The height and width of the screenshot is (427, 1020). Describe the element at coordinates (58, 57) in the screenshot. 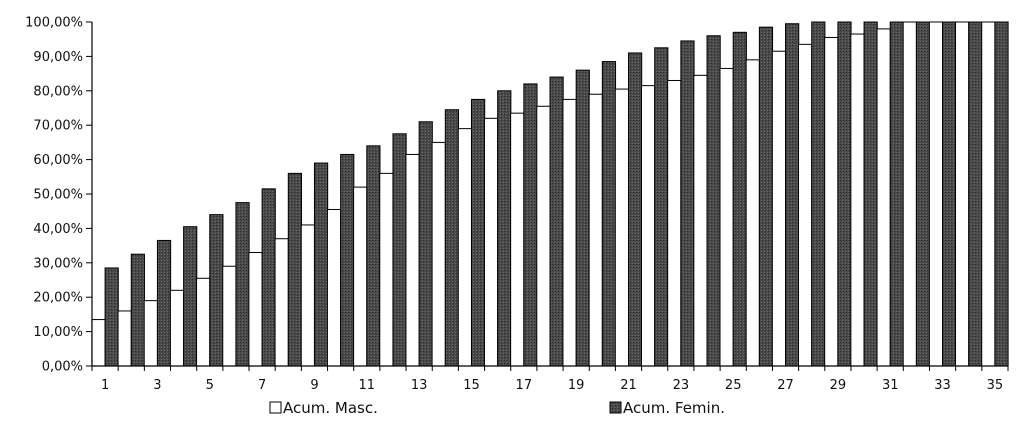

I see `y-tick-label: 90,00%` at that location.